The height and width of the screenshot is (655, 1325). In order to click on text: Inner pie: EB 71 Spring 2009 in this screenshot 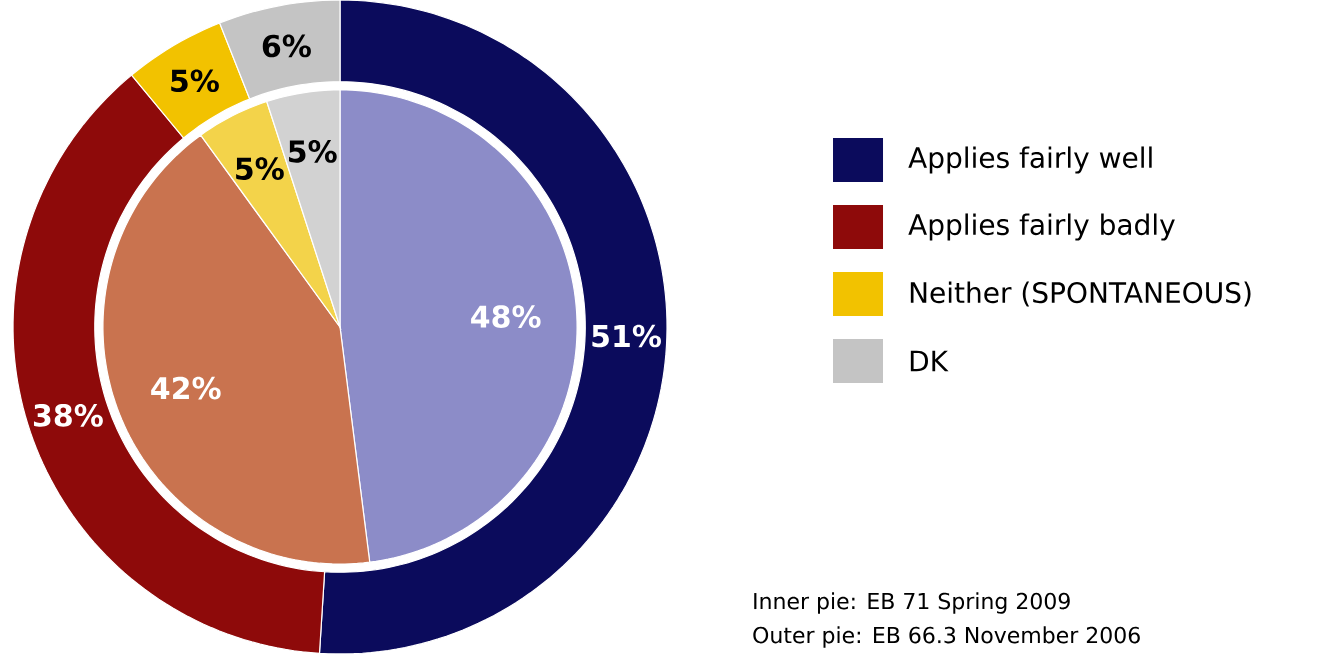, I will do `click(912, 603)`.